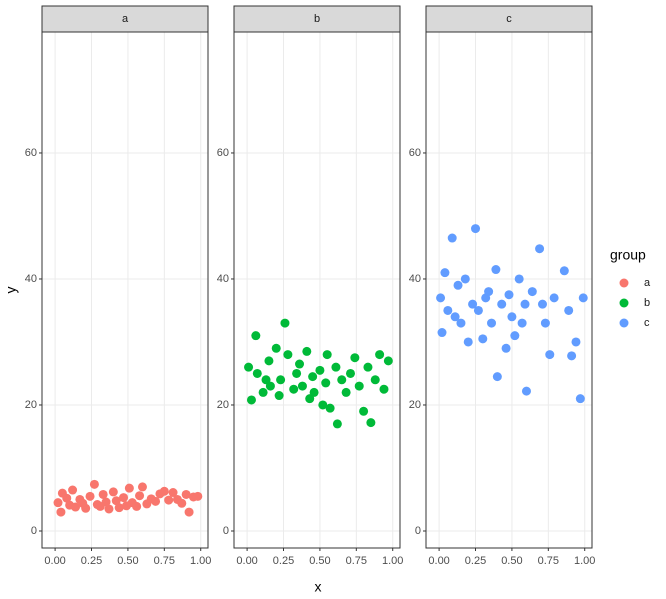  Describe the element at coordinates (624, 303) in the screenshot. I see `legend-marker` at that location.